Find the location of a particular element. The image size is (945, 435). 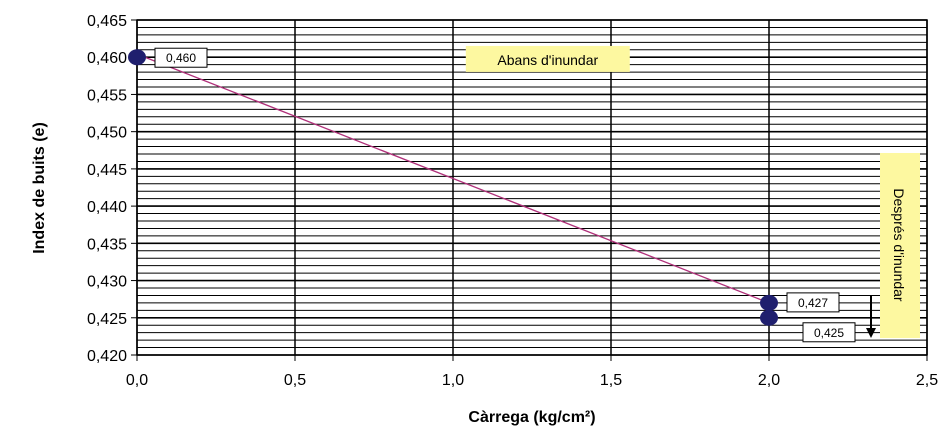

y-tick-label: 0,435 is located at coordinates (107, 244).